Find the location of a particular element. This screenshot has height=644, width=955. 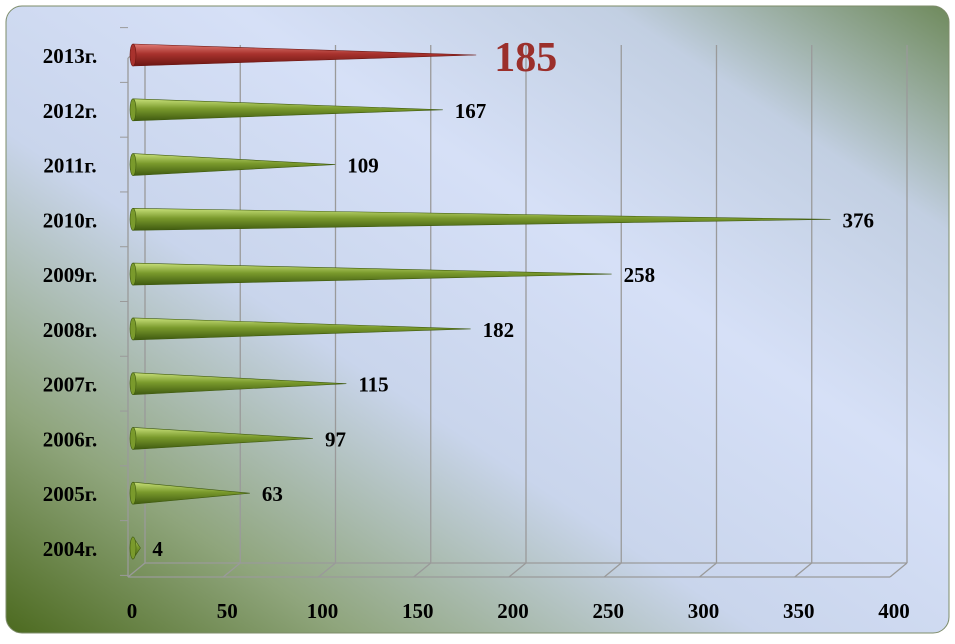

bar-base-2009г. is located at coordinates (133, 274).